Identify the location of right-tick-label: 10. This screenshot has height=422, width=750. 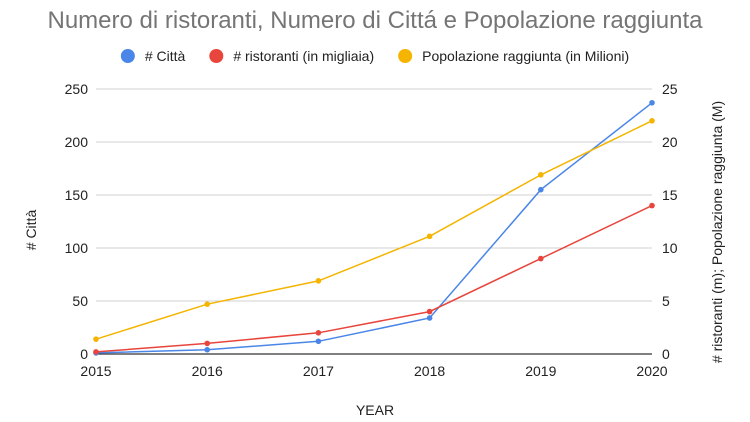
(670, 248).